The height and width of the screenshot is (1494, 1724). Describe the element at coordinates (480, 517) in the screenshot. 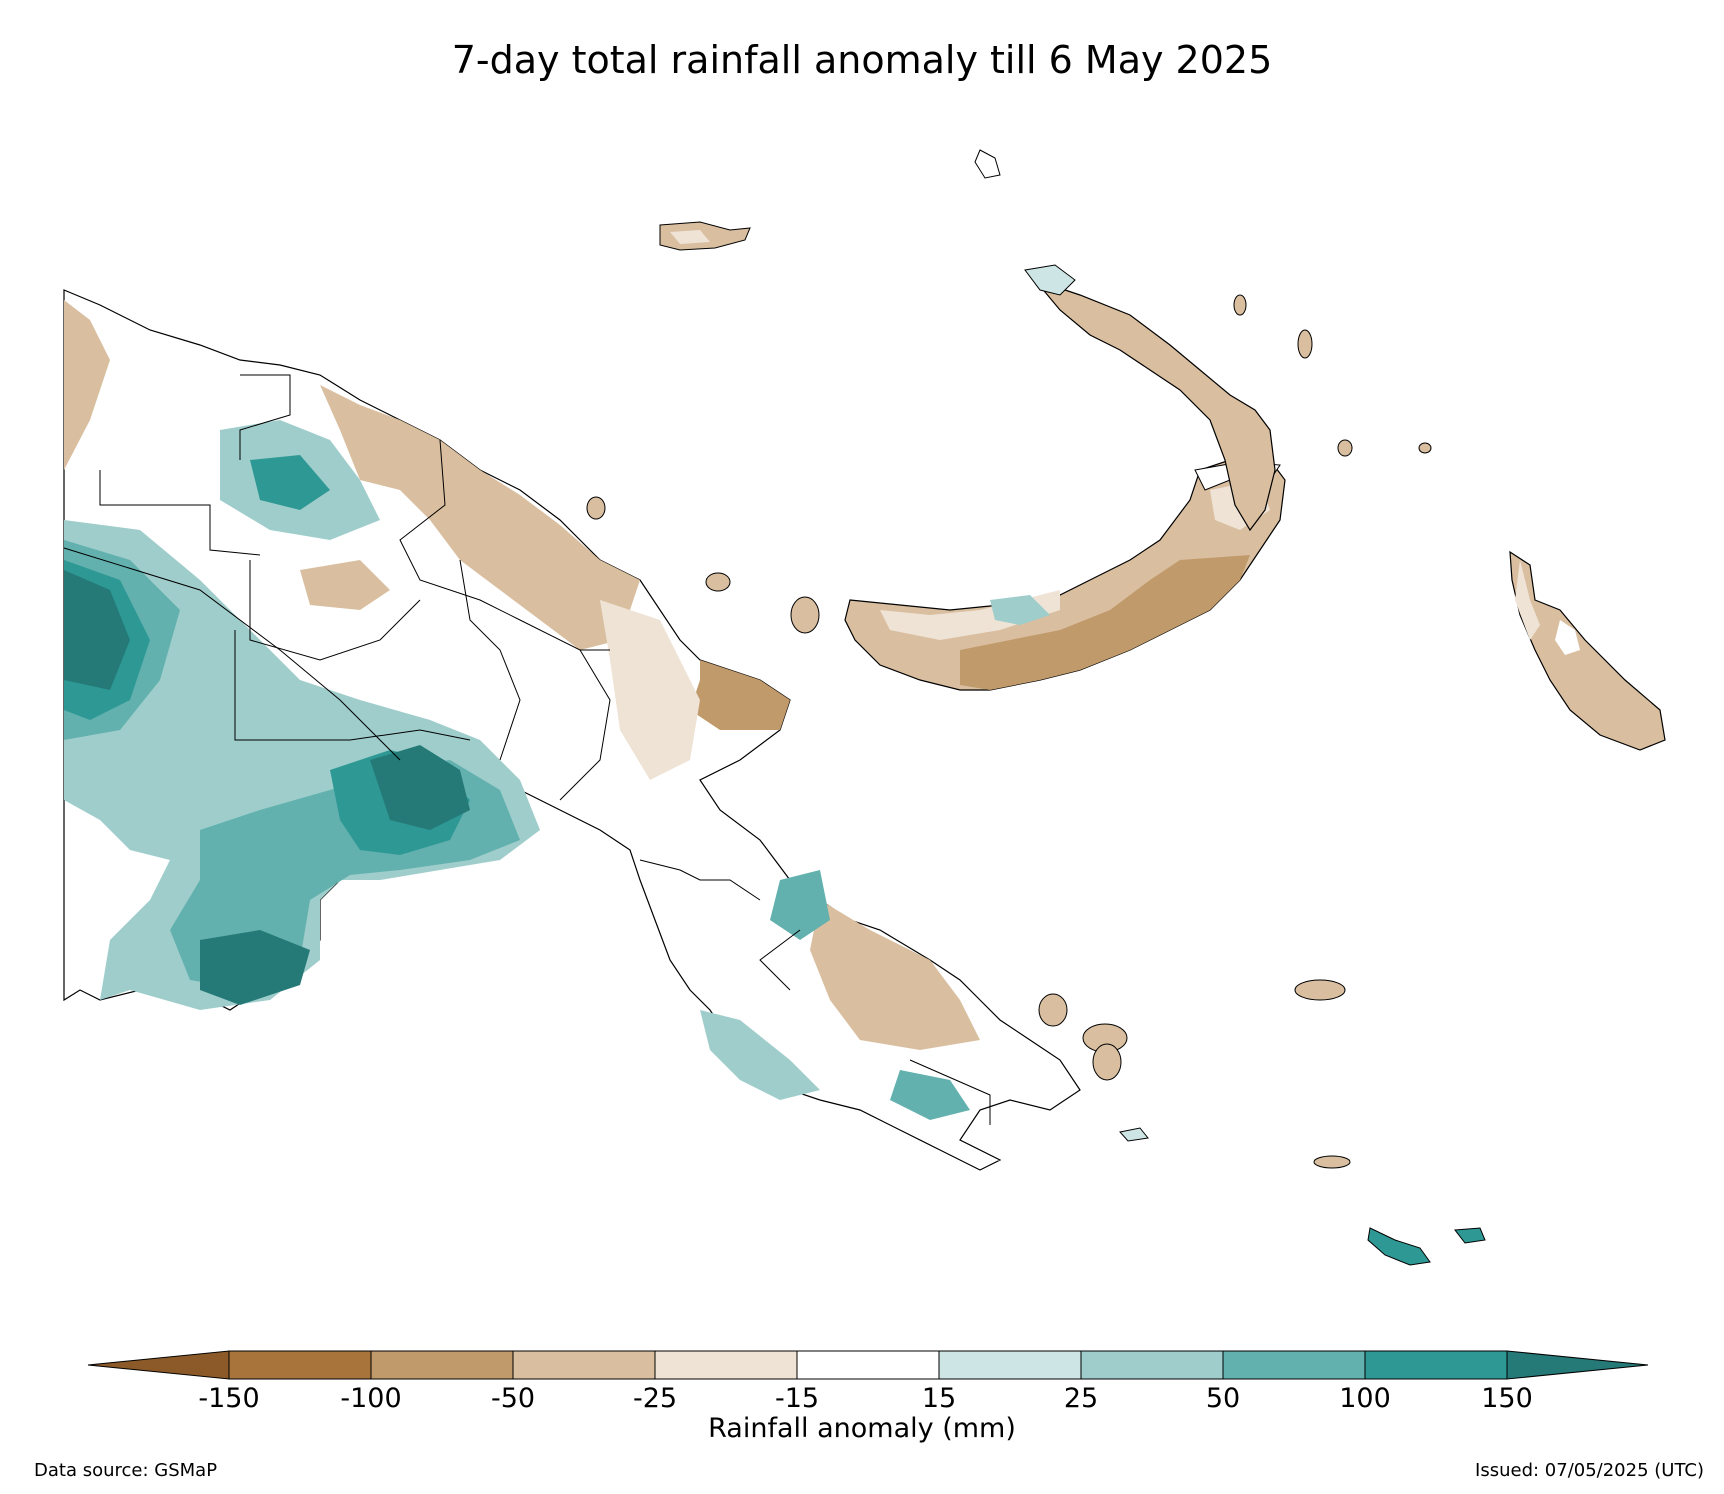

I see `zone-dry-north-coast` at that location.